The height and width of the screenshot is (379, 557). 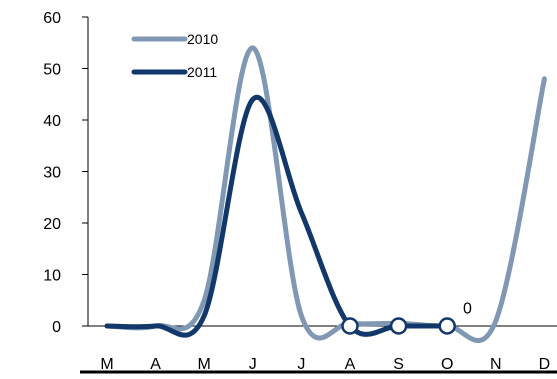 What do you see at coordinates (52, 224) in the screenshot?
I see `y-tick-label: 20` at bounding box center [52, 224].